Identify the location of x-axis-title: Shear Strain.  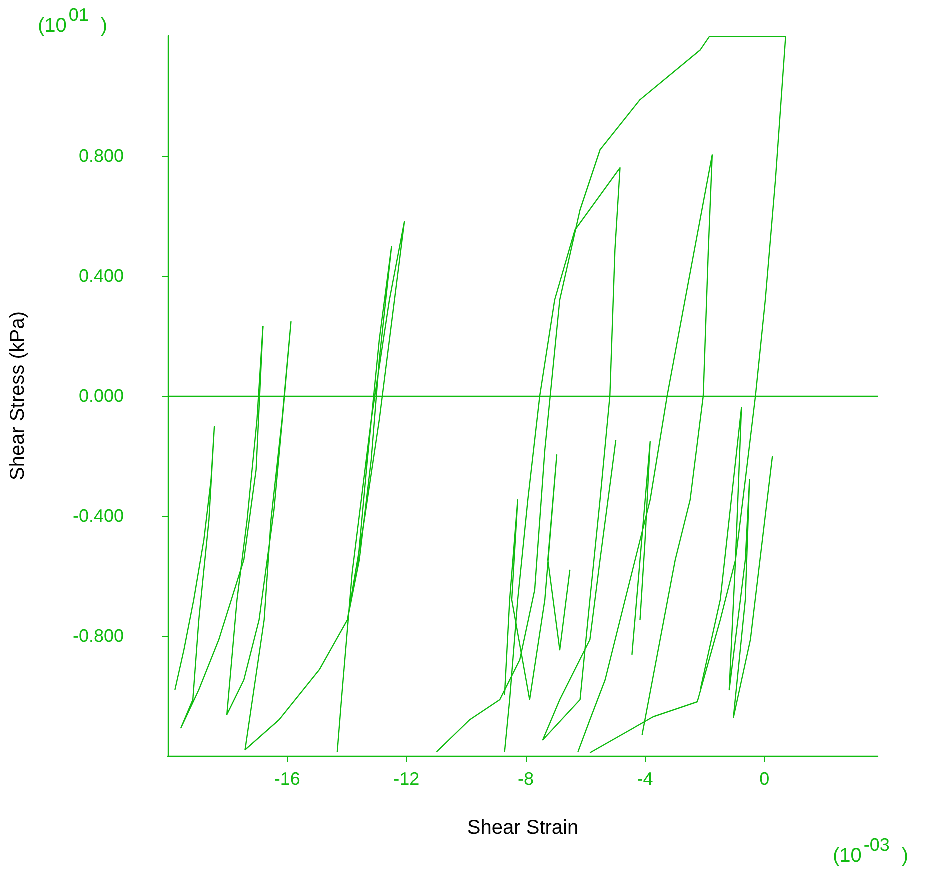
(523, 828).